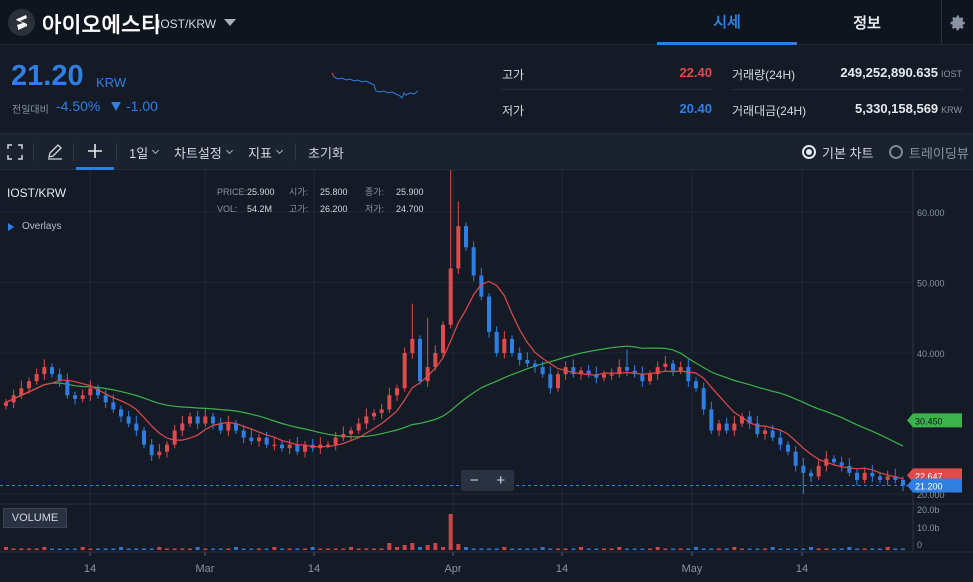 The image size is (973, 582). Describe the element at coordinates (21, 22) in the screenshot. I see `coin-logo` at that location.